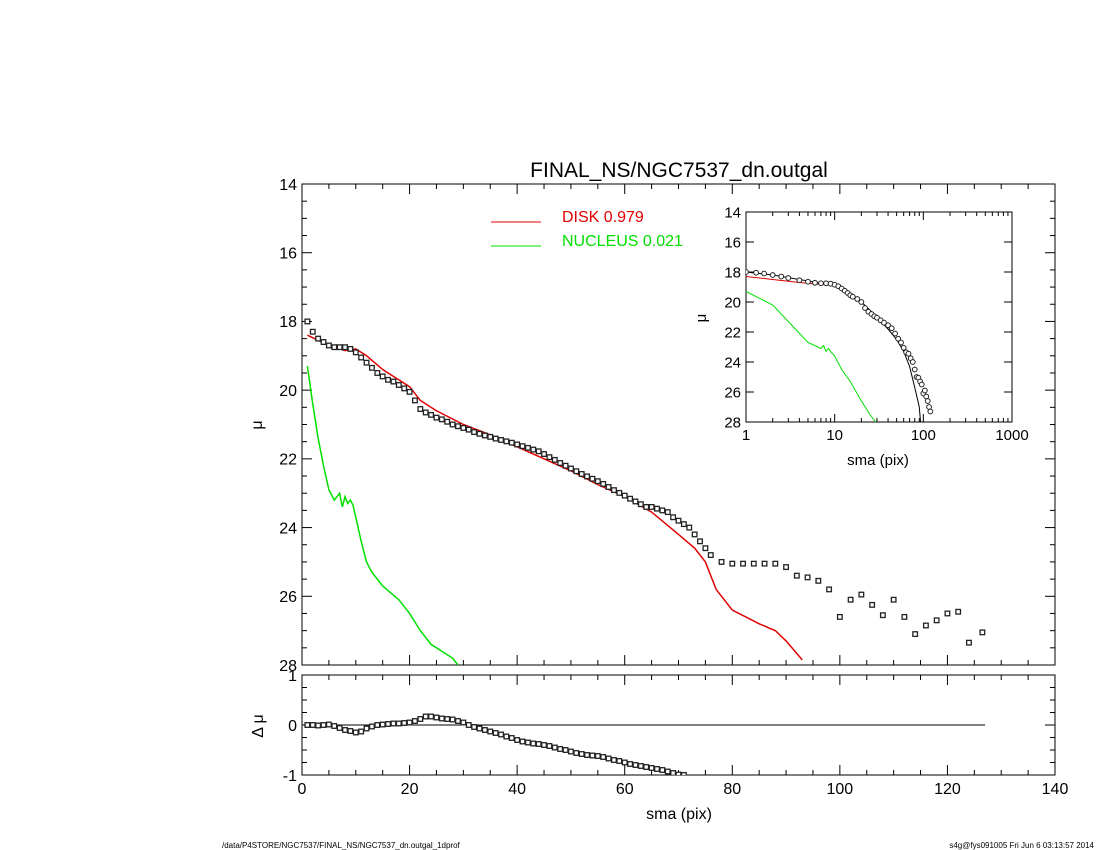 The image size is (1100, 850). Describe the element at coordinates (811, 356) in the screenshot. I see `inset-series-nucleus-line` at that location.